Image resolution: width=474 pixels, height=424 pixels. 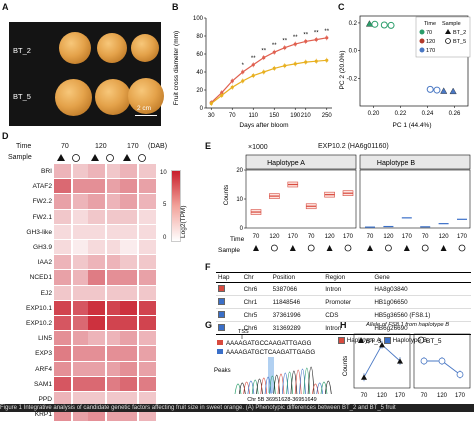 What do you see at coordinates (243, 66) in the screenshot?
I see `b-significance: *` at bounding box center [243, 66].